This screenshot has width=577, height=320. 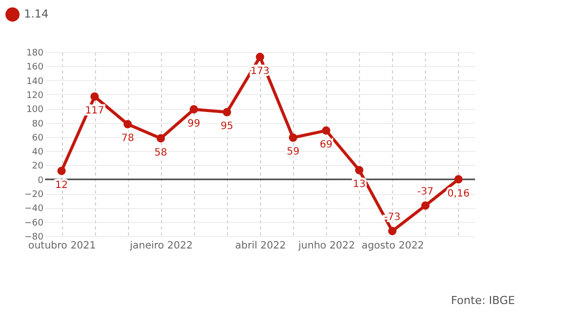 I want to click on y-tick-label: 120, so click(x=35, y=95).